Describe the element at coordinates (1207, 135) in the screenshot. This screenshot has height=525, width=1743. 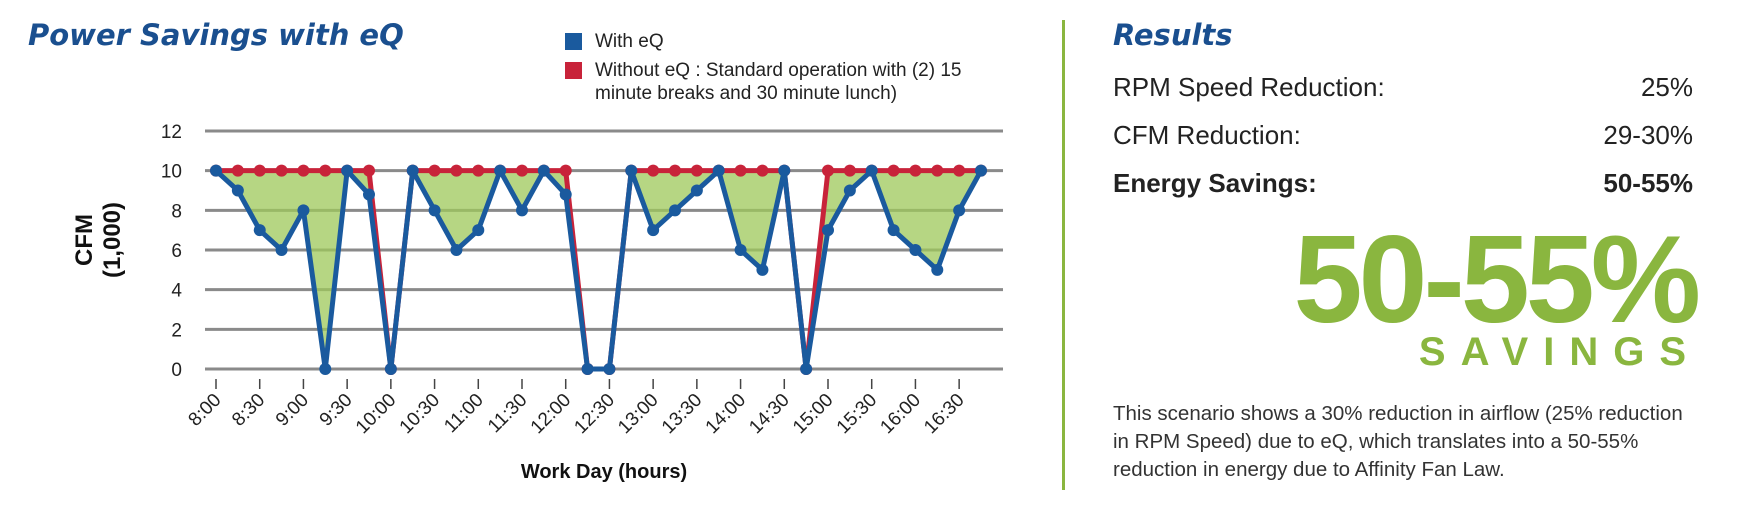
I see `row-label: CFM Reduction:` at that location.